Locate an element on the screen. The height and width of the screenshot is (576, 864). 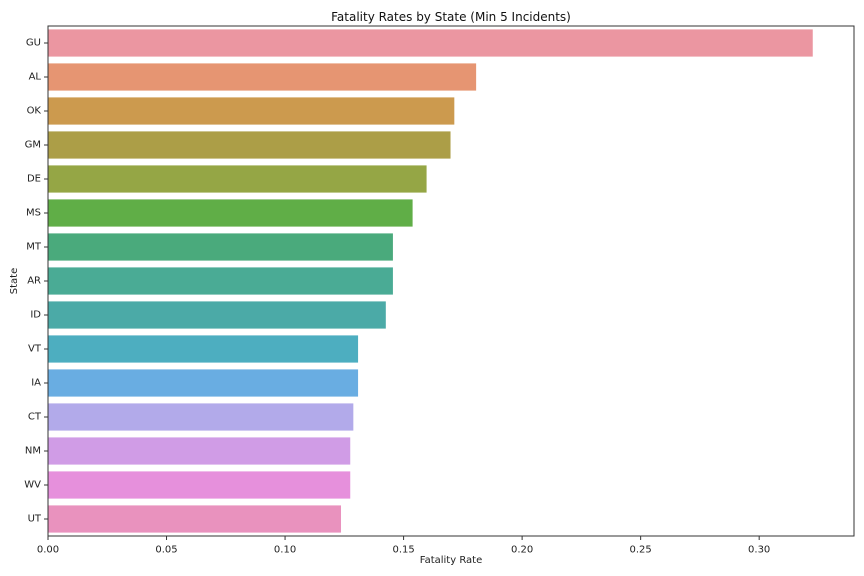
y-axis-title: State is located at coordinates (14, 281).